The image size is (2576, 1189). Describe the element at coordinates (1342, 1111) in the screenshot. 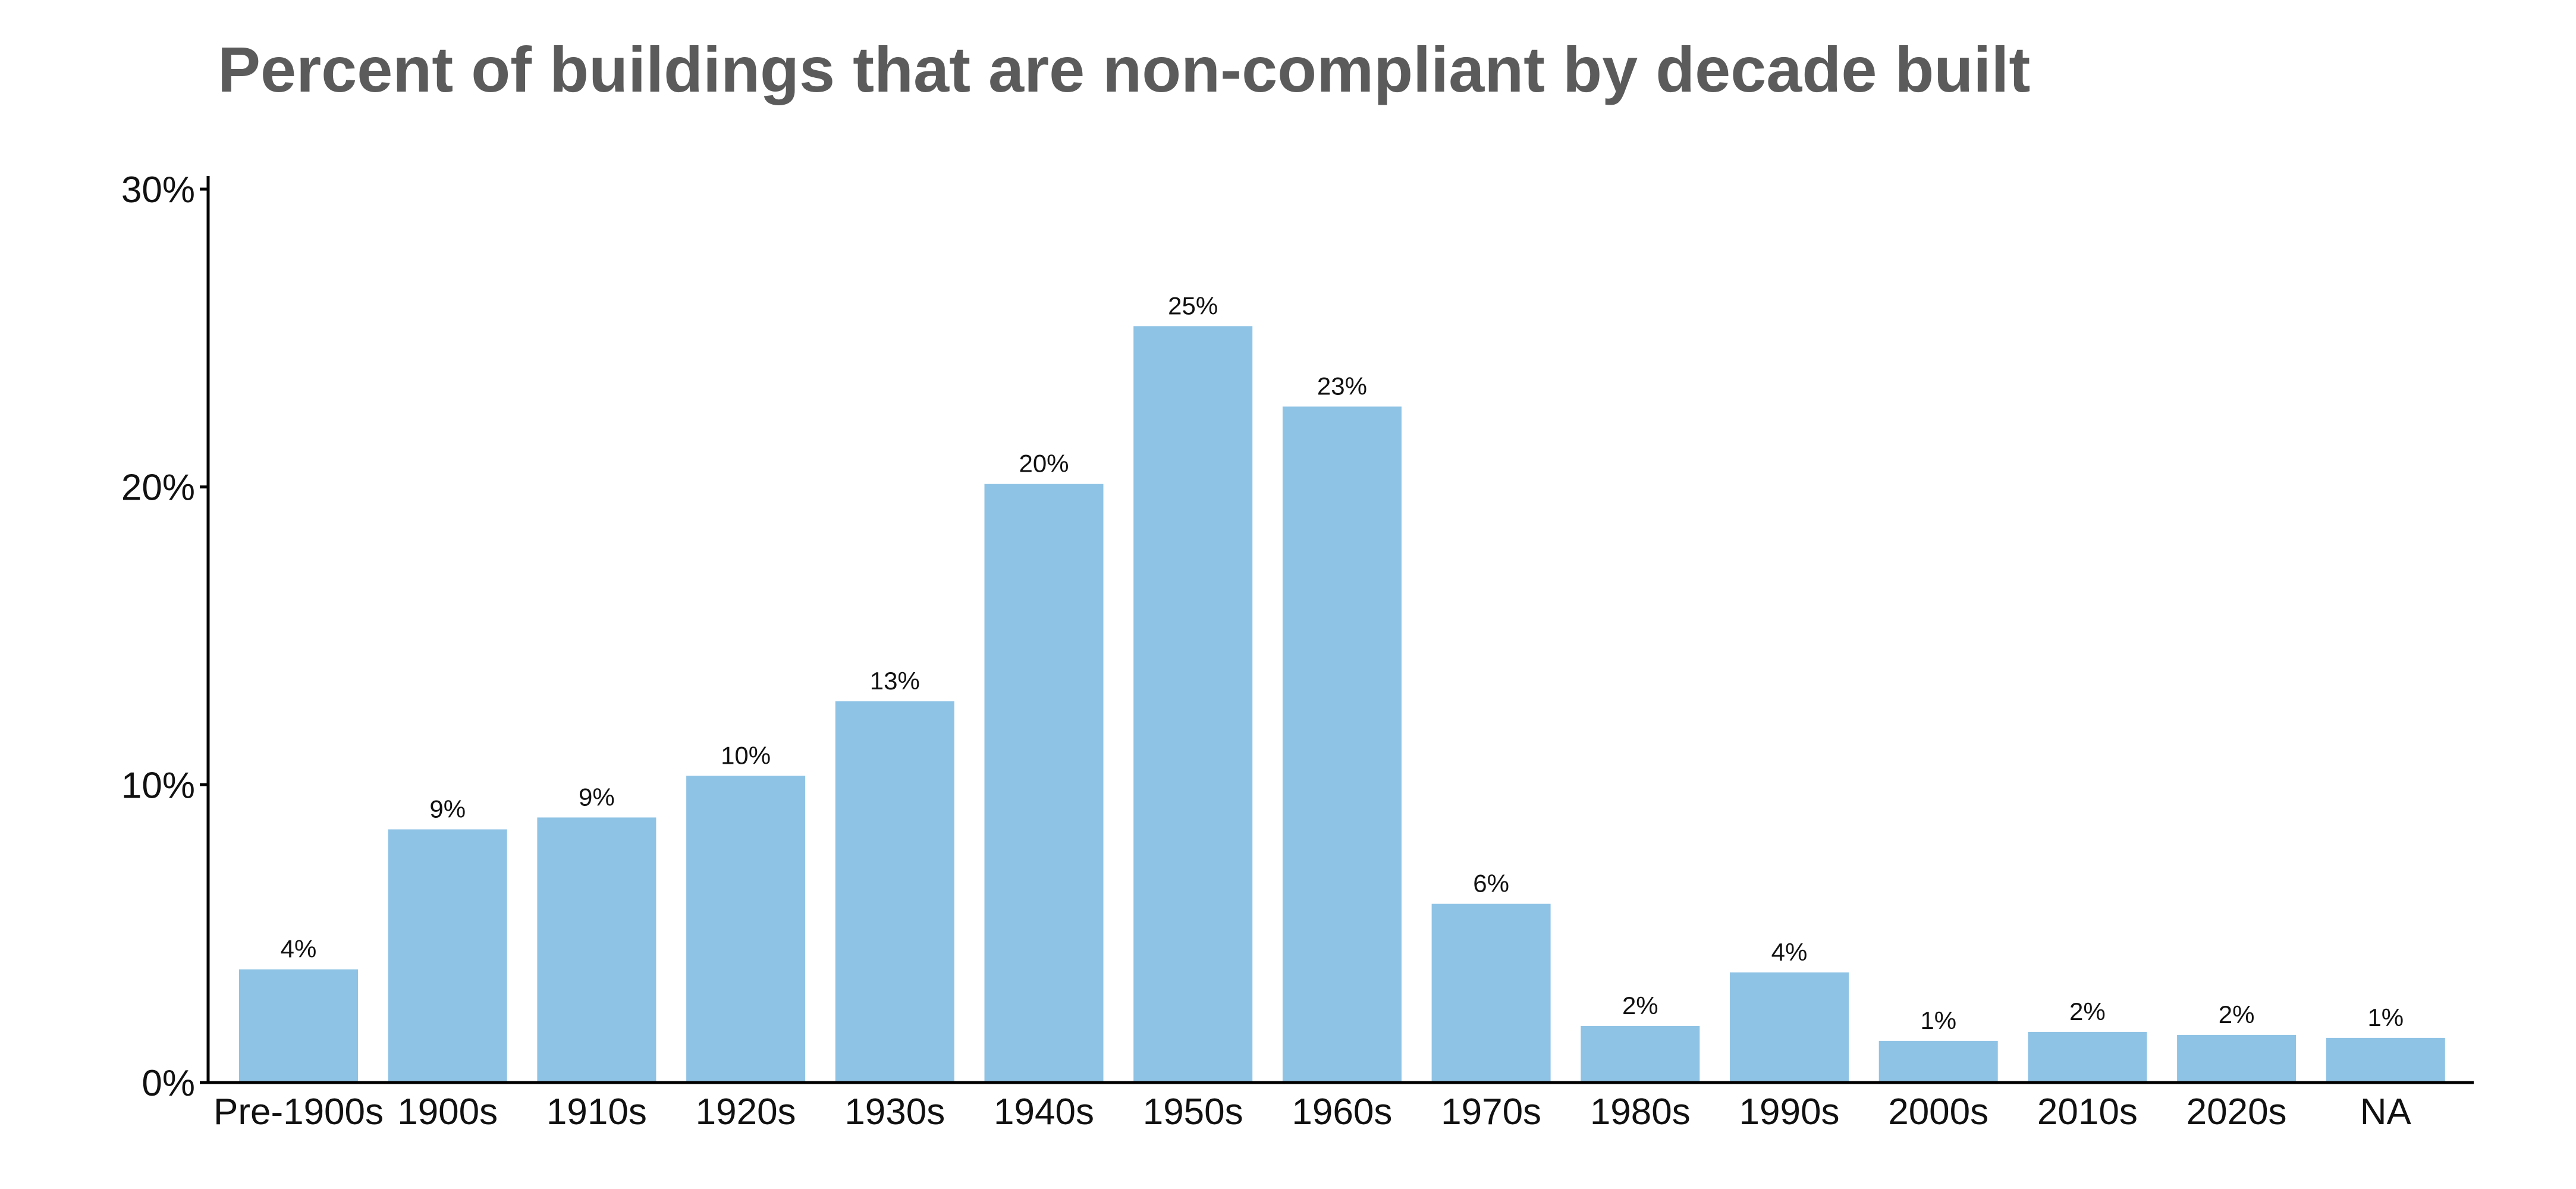

I see `x-tick-label: 1960s` at that location.